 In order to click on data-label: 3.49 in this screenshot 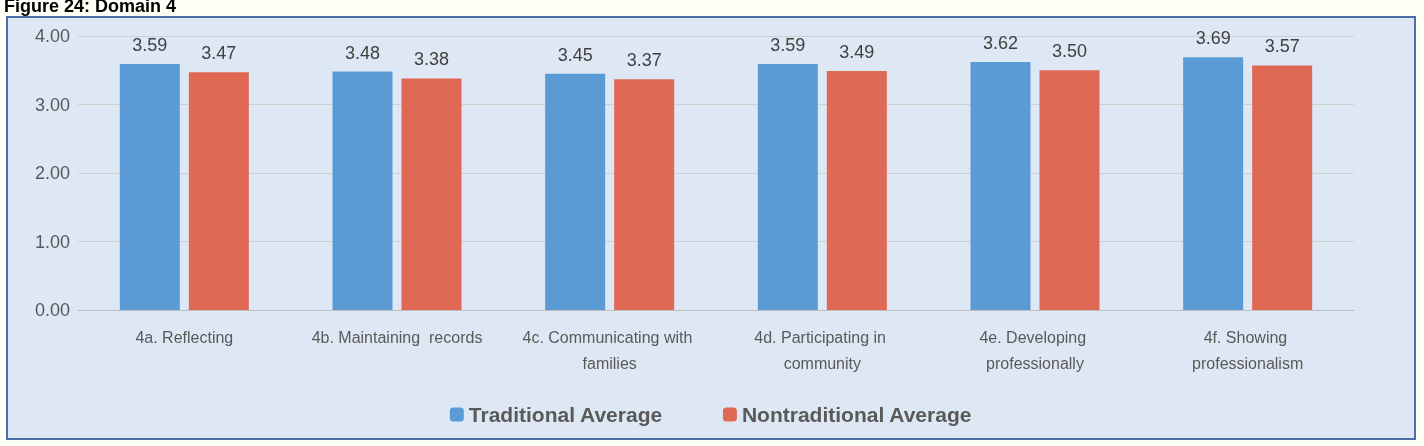, I will do `click(857, 51)`.